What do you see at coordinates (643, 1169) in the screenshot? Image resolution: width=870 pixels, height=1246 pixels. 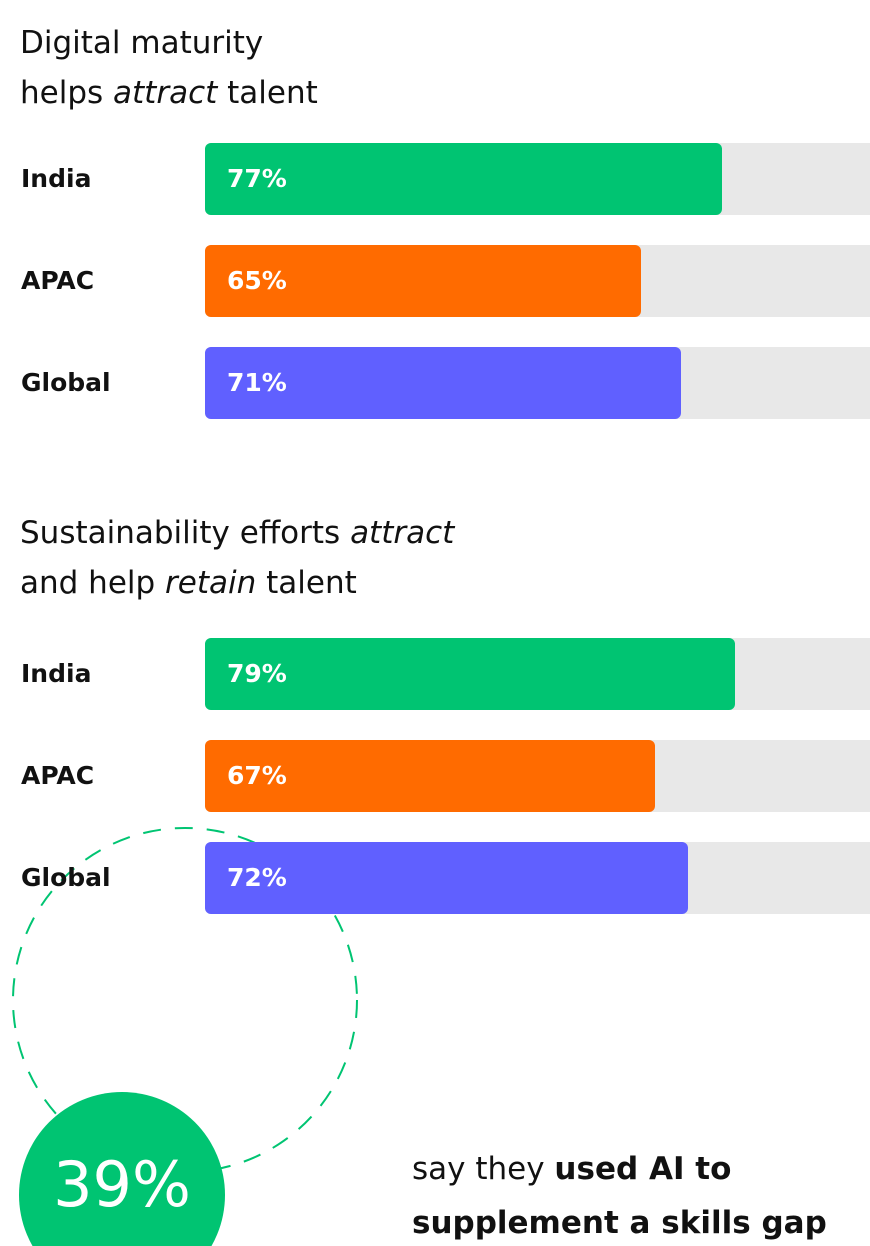 I see `text-run: used AI to` at bounding box center [643, 1169].